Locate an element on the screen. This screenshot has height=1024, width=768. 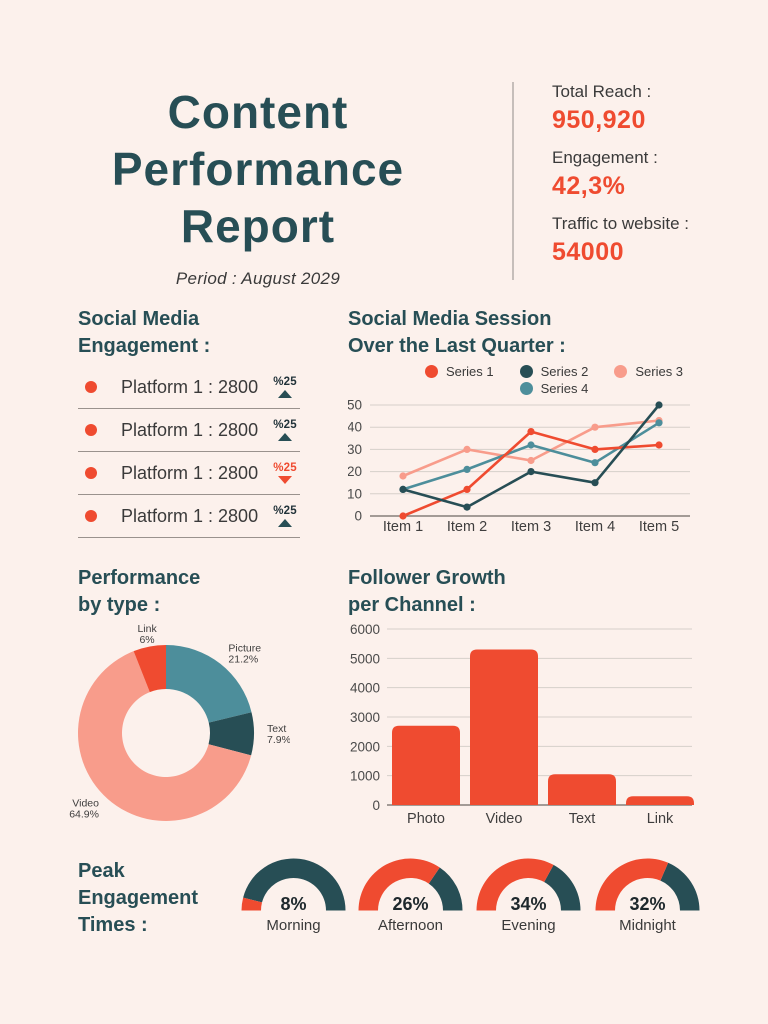
stat-value: 950,920 is located at coordinates (599, 120).